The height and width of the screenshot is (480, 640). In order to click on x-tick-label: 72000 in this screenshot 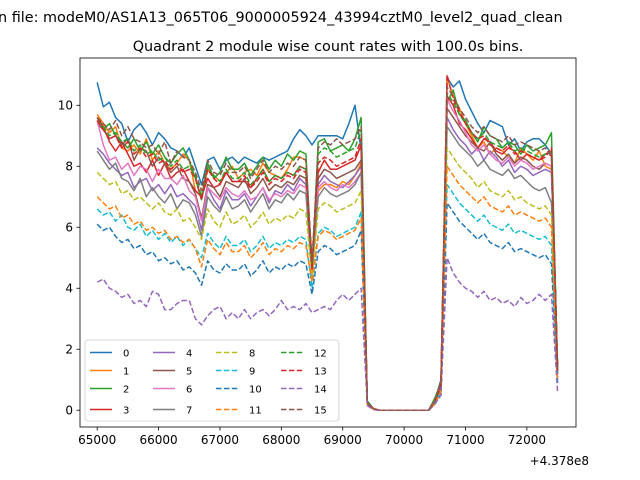, I will do `click(527, 440)`.